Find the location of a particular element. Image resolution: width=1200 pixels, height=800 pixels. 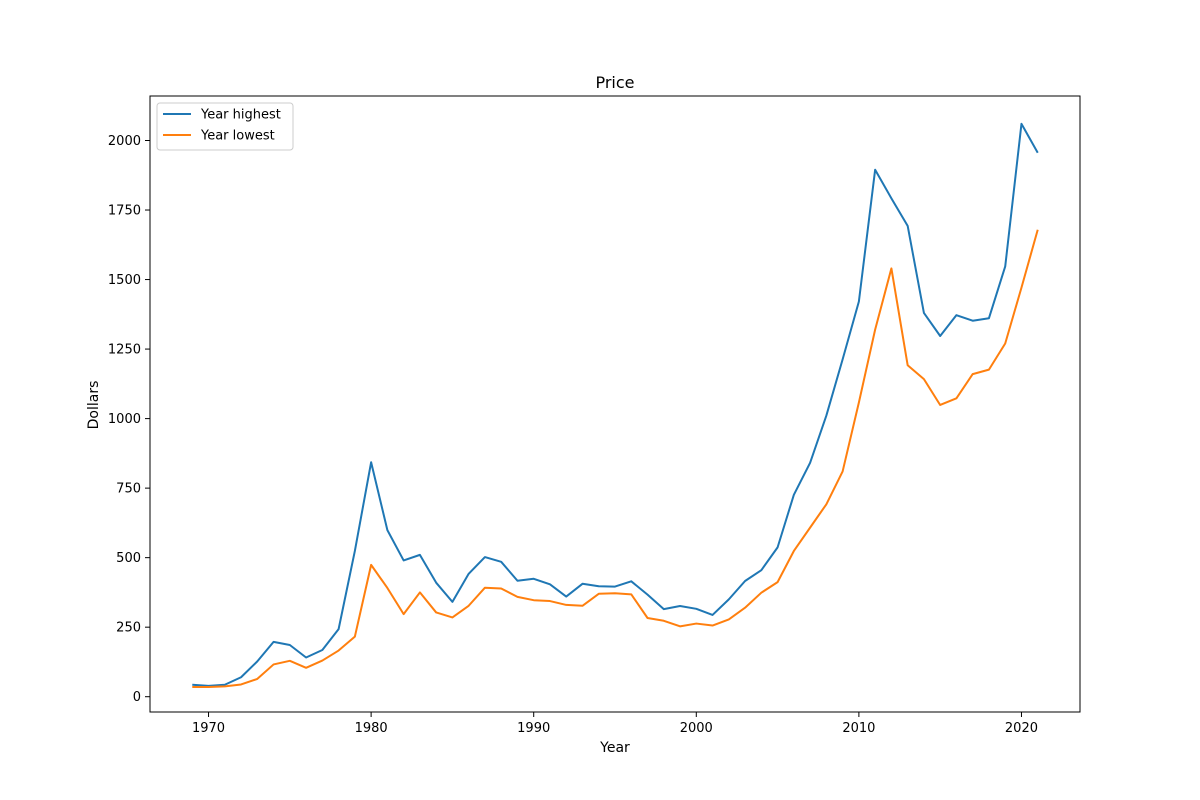

x-tick-label: 2000 is located at coordinates (696, 728).